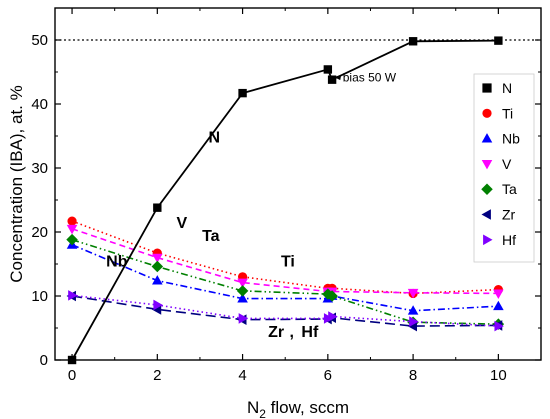 This screenshot has width=550, height=419. Describe the element at coordinates (507, 164) in the screenshot. I see `legend-label-v: V` at that location.